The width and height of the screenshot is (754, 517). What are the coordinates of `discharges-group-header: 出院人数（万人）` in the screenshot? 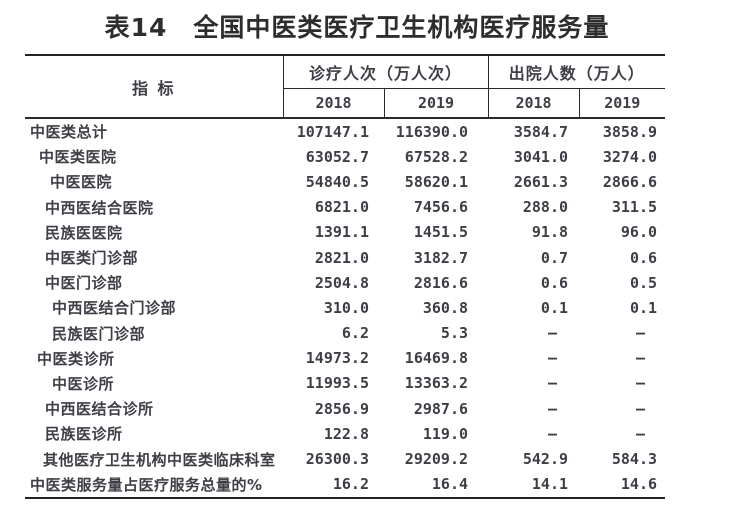 It's located at (577, 72).